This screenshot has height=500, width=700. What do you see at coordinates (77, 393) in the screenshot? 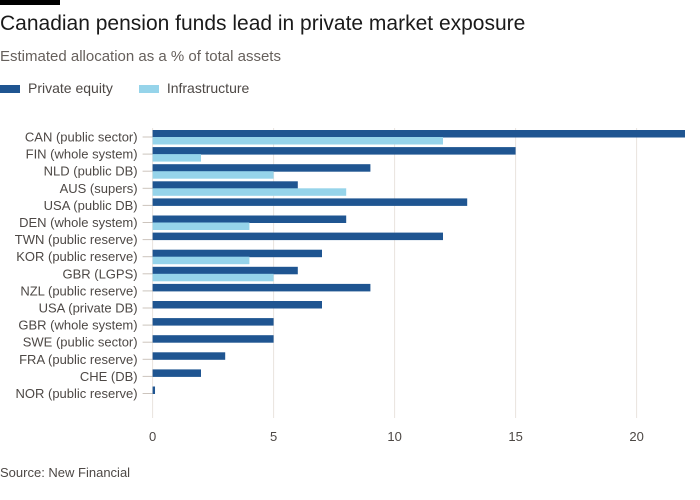
I see `y-category-label: NOR (public reserve)` at bounding box center [77, 393].